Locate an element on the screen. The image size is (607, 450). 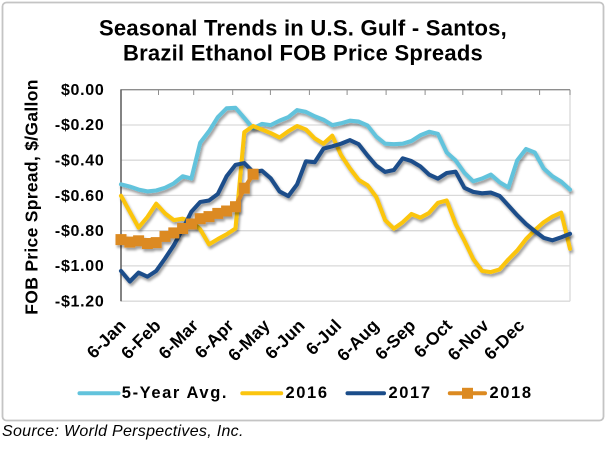
svg-text: $0.00 is located at coordinates (83, 90).